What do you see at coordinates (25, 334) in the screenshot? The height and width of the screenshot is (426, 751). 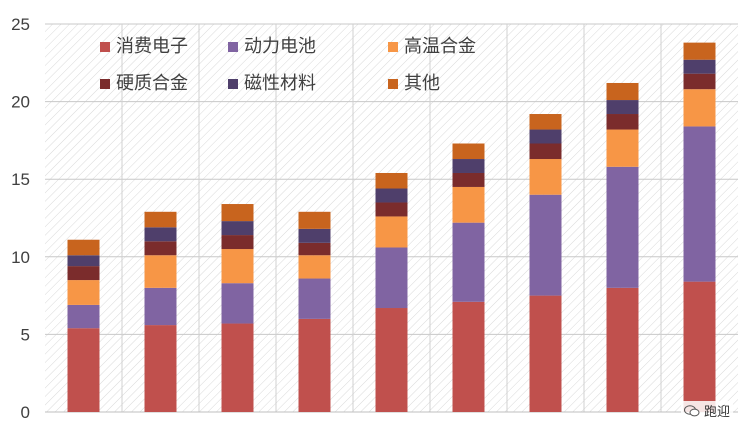 I see `y-tick-label: 5` at bounding box center [25, 334].